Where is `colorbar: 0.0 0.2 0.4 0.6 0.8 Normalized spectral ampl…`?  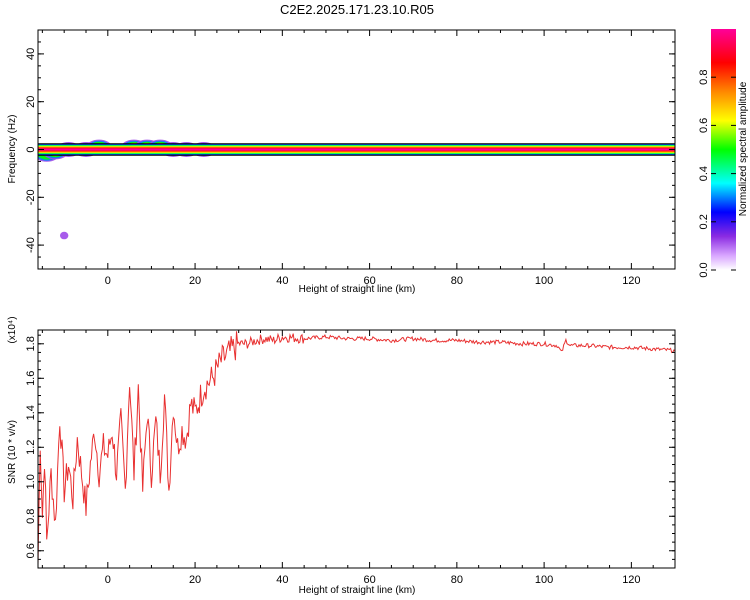 colorbar: 0.0 0.2 0.4 0.6 0.8 Normalized spectral ampl… is located at coordinates (723, 153).